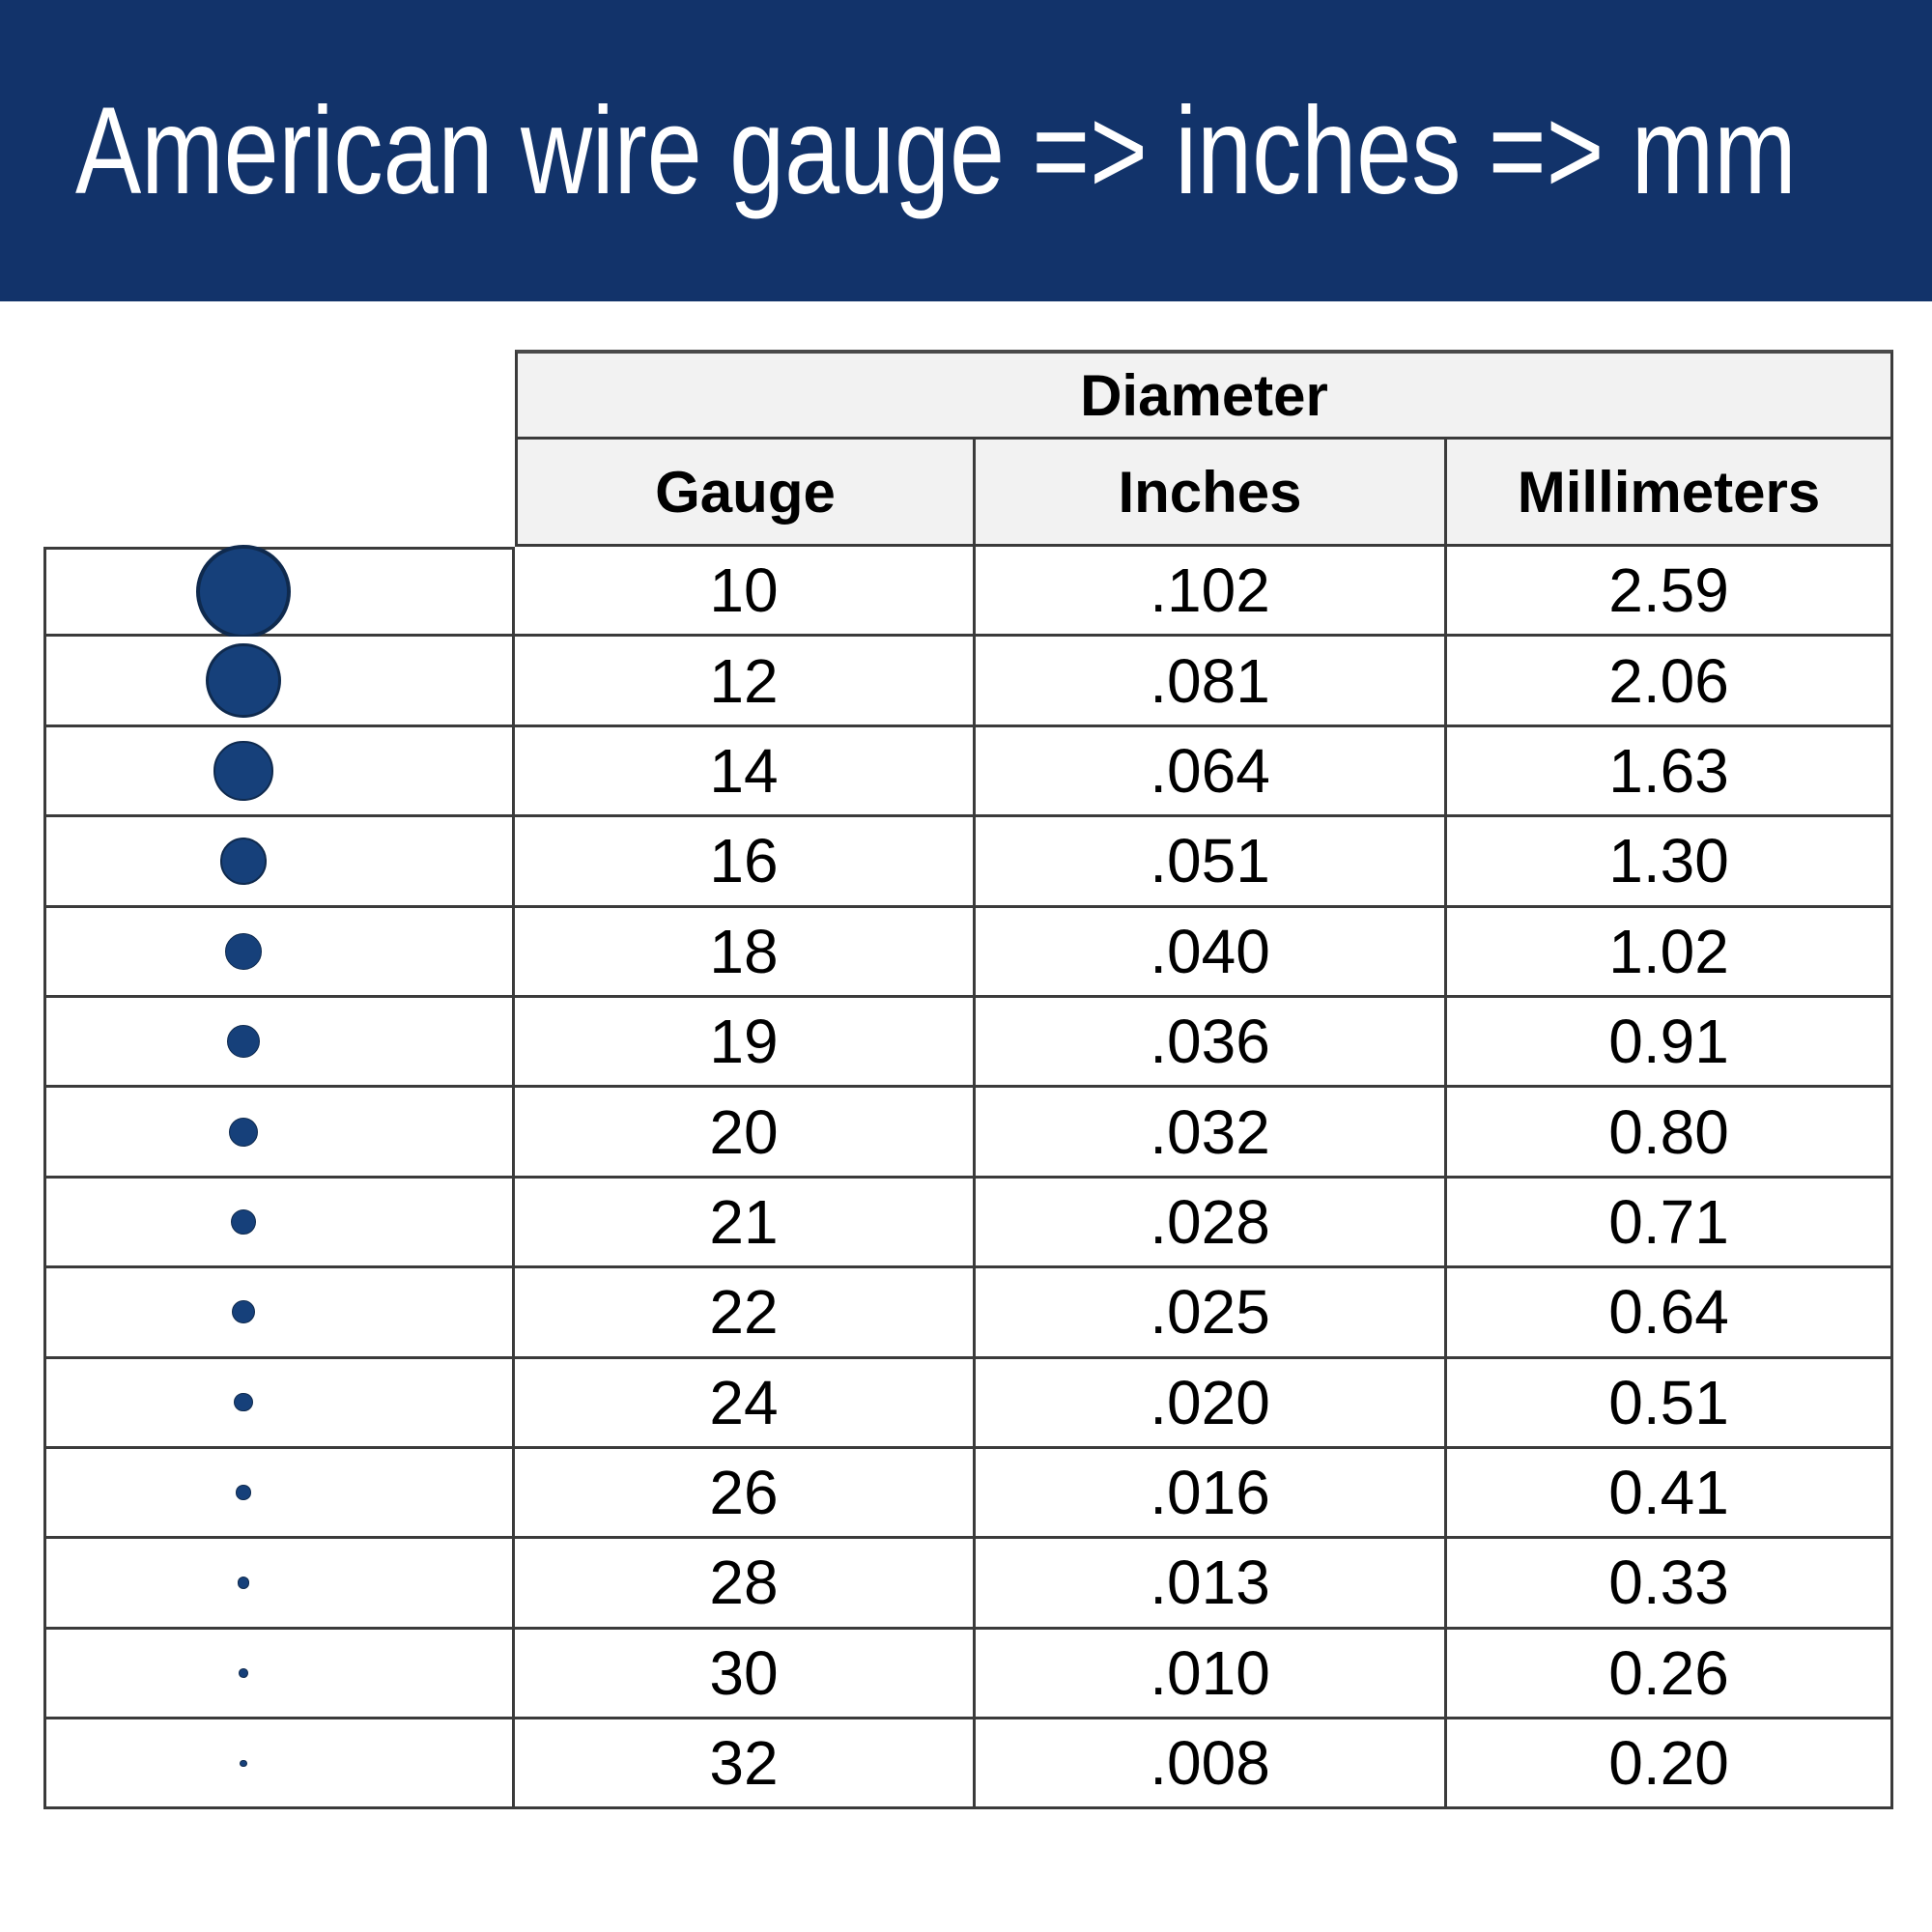 The image size is (1932, 1932). Describe the element at coordinates (1670, 1043) in the screenshot. I see `millimeters-value: 0.91` at that location.